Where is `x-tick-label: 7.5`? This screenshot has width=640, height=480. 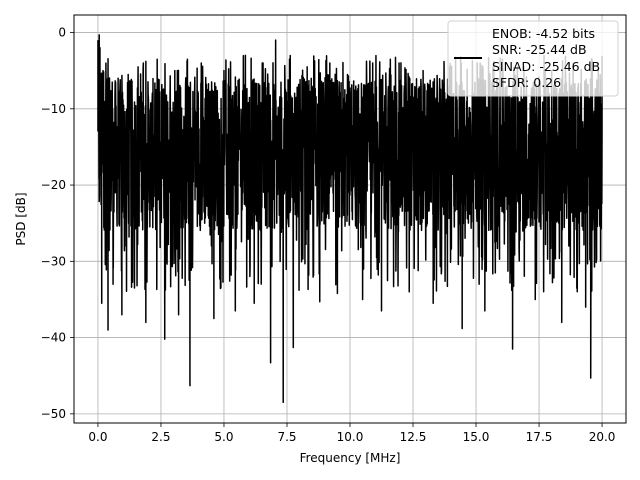 x-tick-label: 7.5 is located at coordinates (286, 437).